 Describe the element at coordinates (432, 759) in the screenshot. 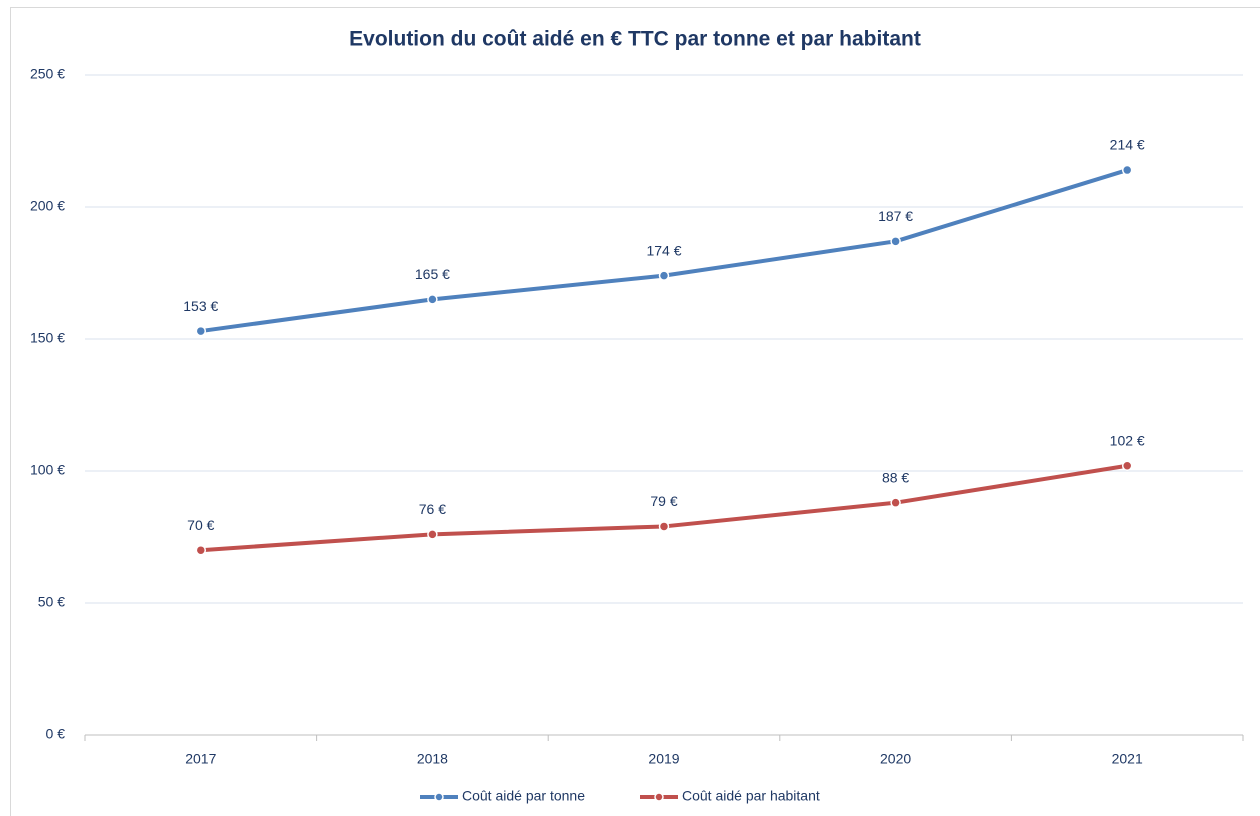

I see `x-tick-label: 2018` at that location.